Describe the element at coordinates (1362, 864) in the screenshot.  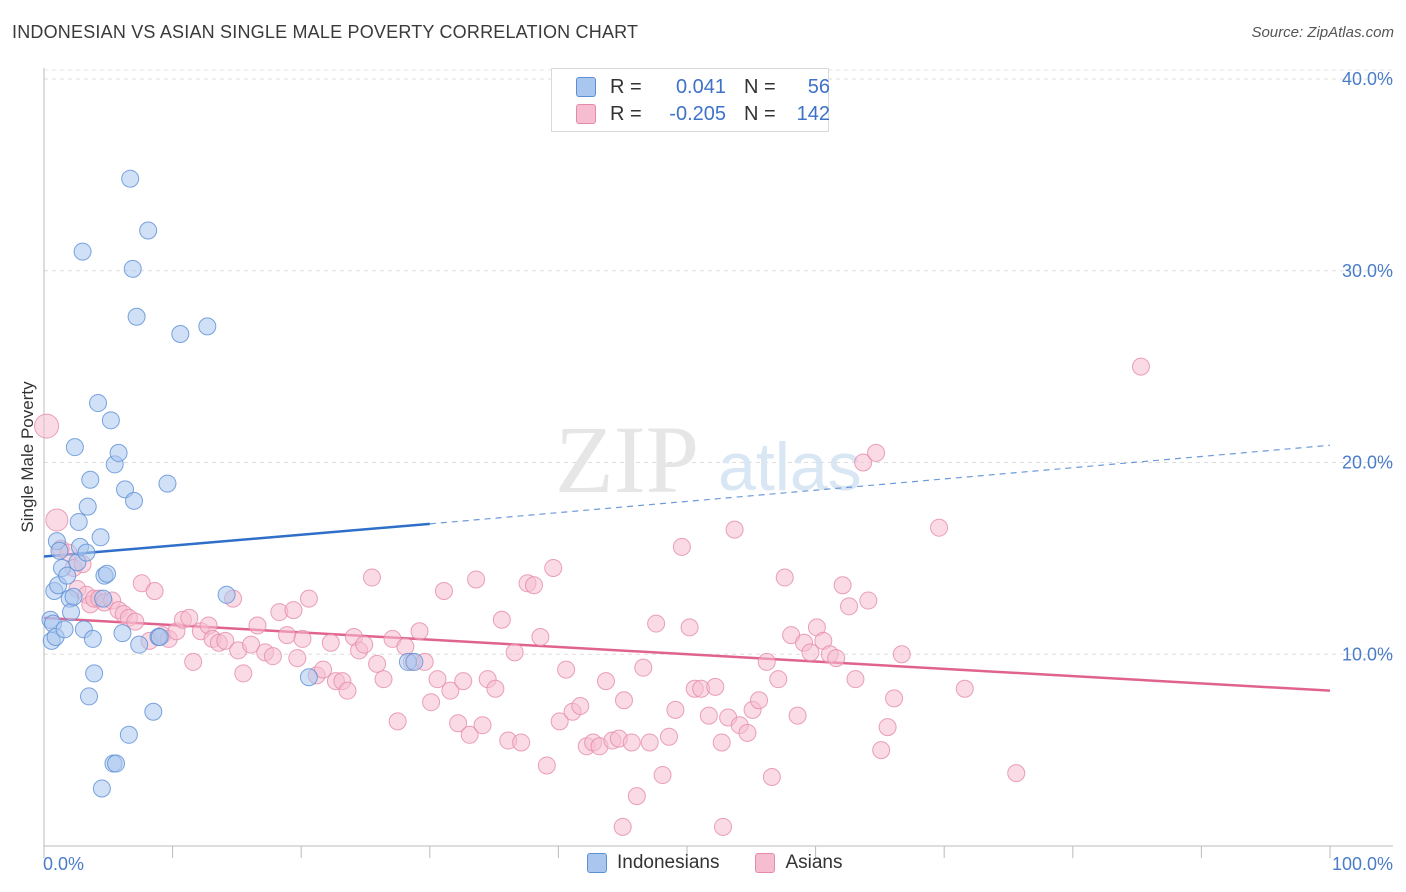
I see `x-tick-label-right: 100.0%` at that location.